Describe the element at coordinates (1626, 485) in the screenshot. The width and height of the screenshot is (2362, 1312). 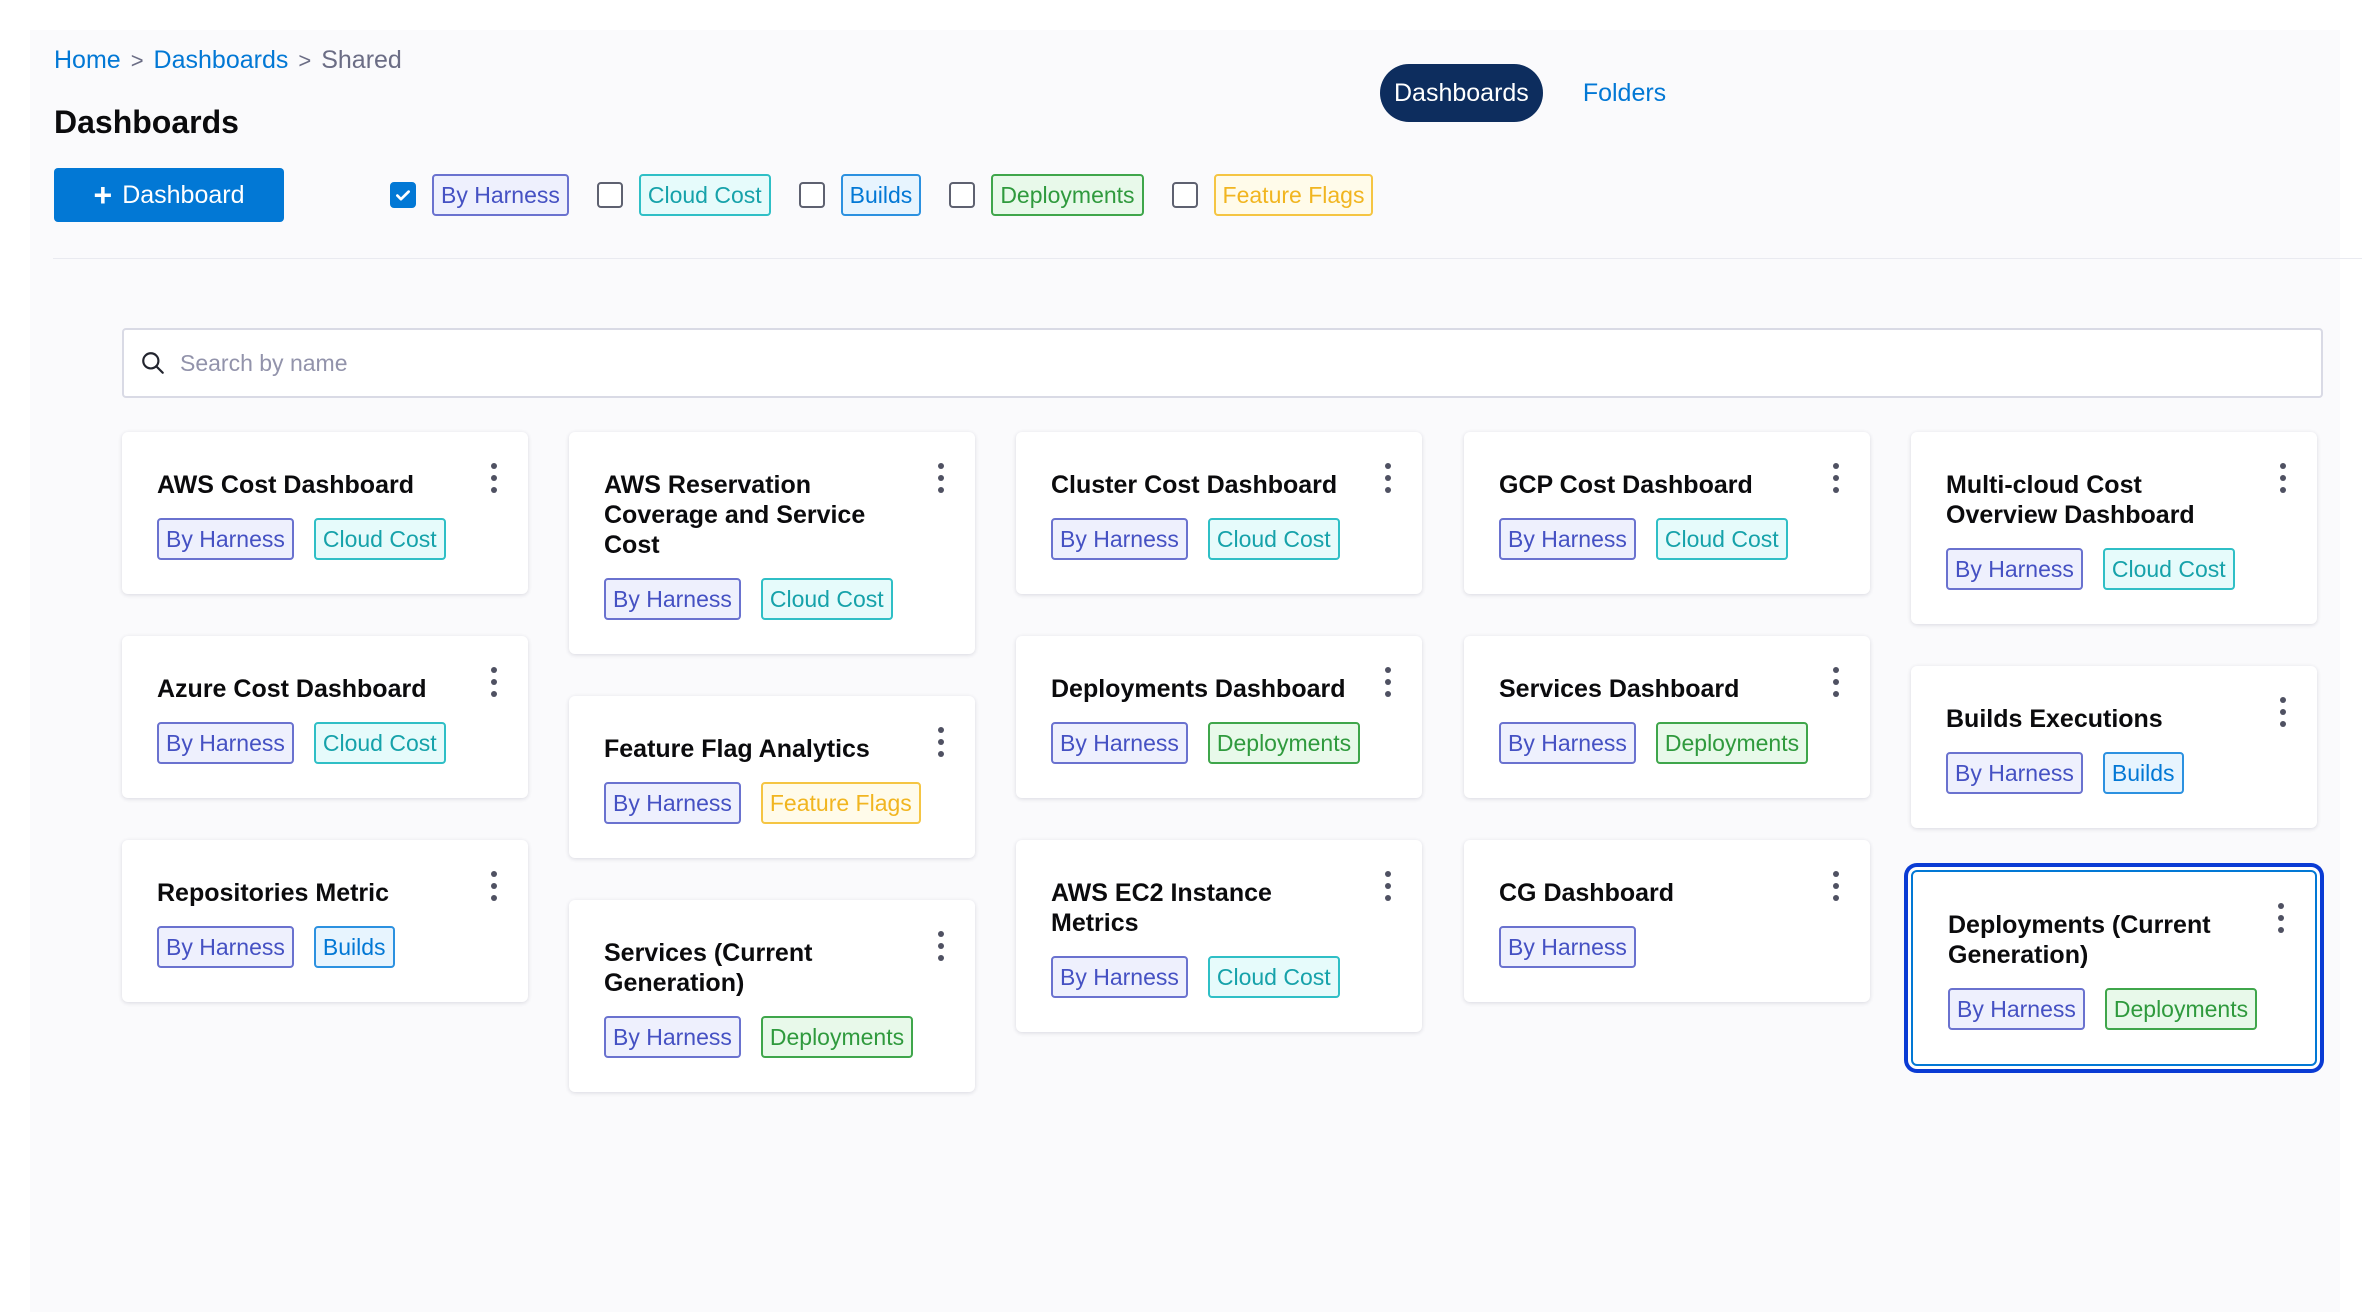
I see `card-title: GCP Cost Dashboard` at that location.